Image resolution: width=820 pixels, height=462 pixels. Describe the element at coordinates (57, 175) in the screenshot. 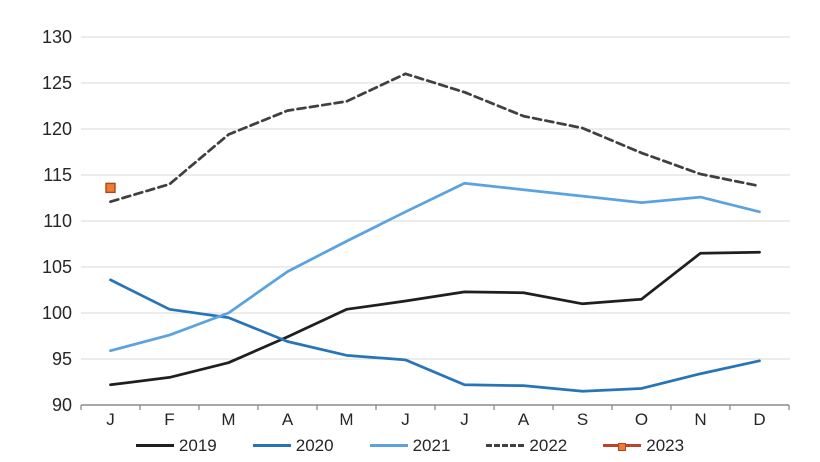

I see `y-axis-label: 115` at that location.